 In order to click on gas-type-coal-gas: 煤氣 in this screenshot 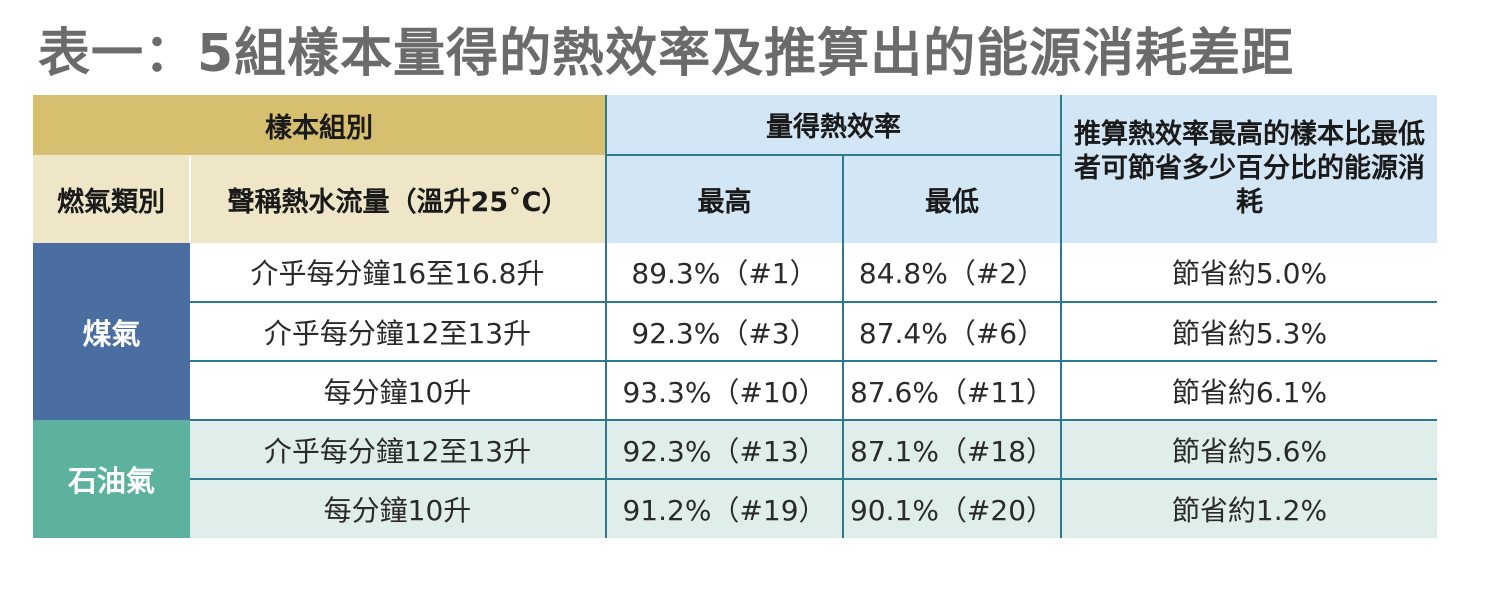, I will do `click(111, 331)`.